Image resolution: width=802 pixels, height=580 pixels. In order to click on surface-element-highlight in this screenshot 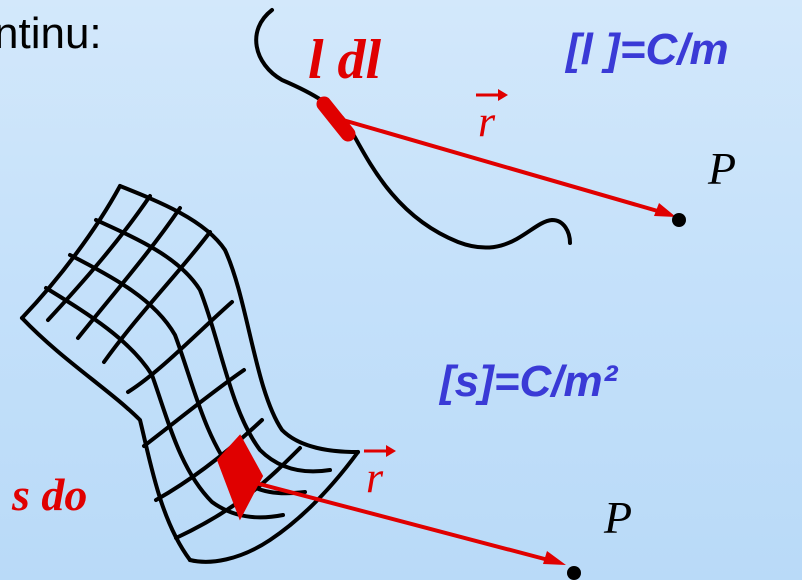, I will do `click(240, 477)`.